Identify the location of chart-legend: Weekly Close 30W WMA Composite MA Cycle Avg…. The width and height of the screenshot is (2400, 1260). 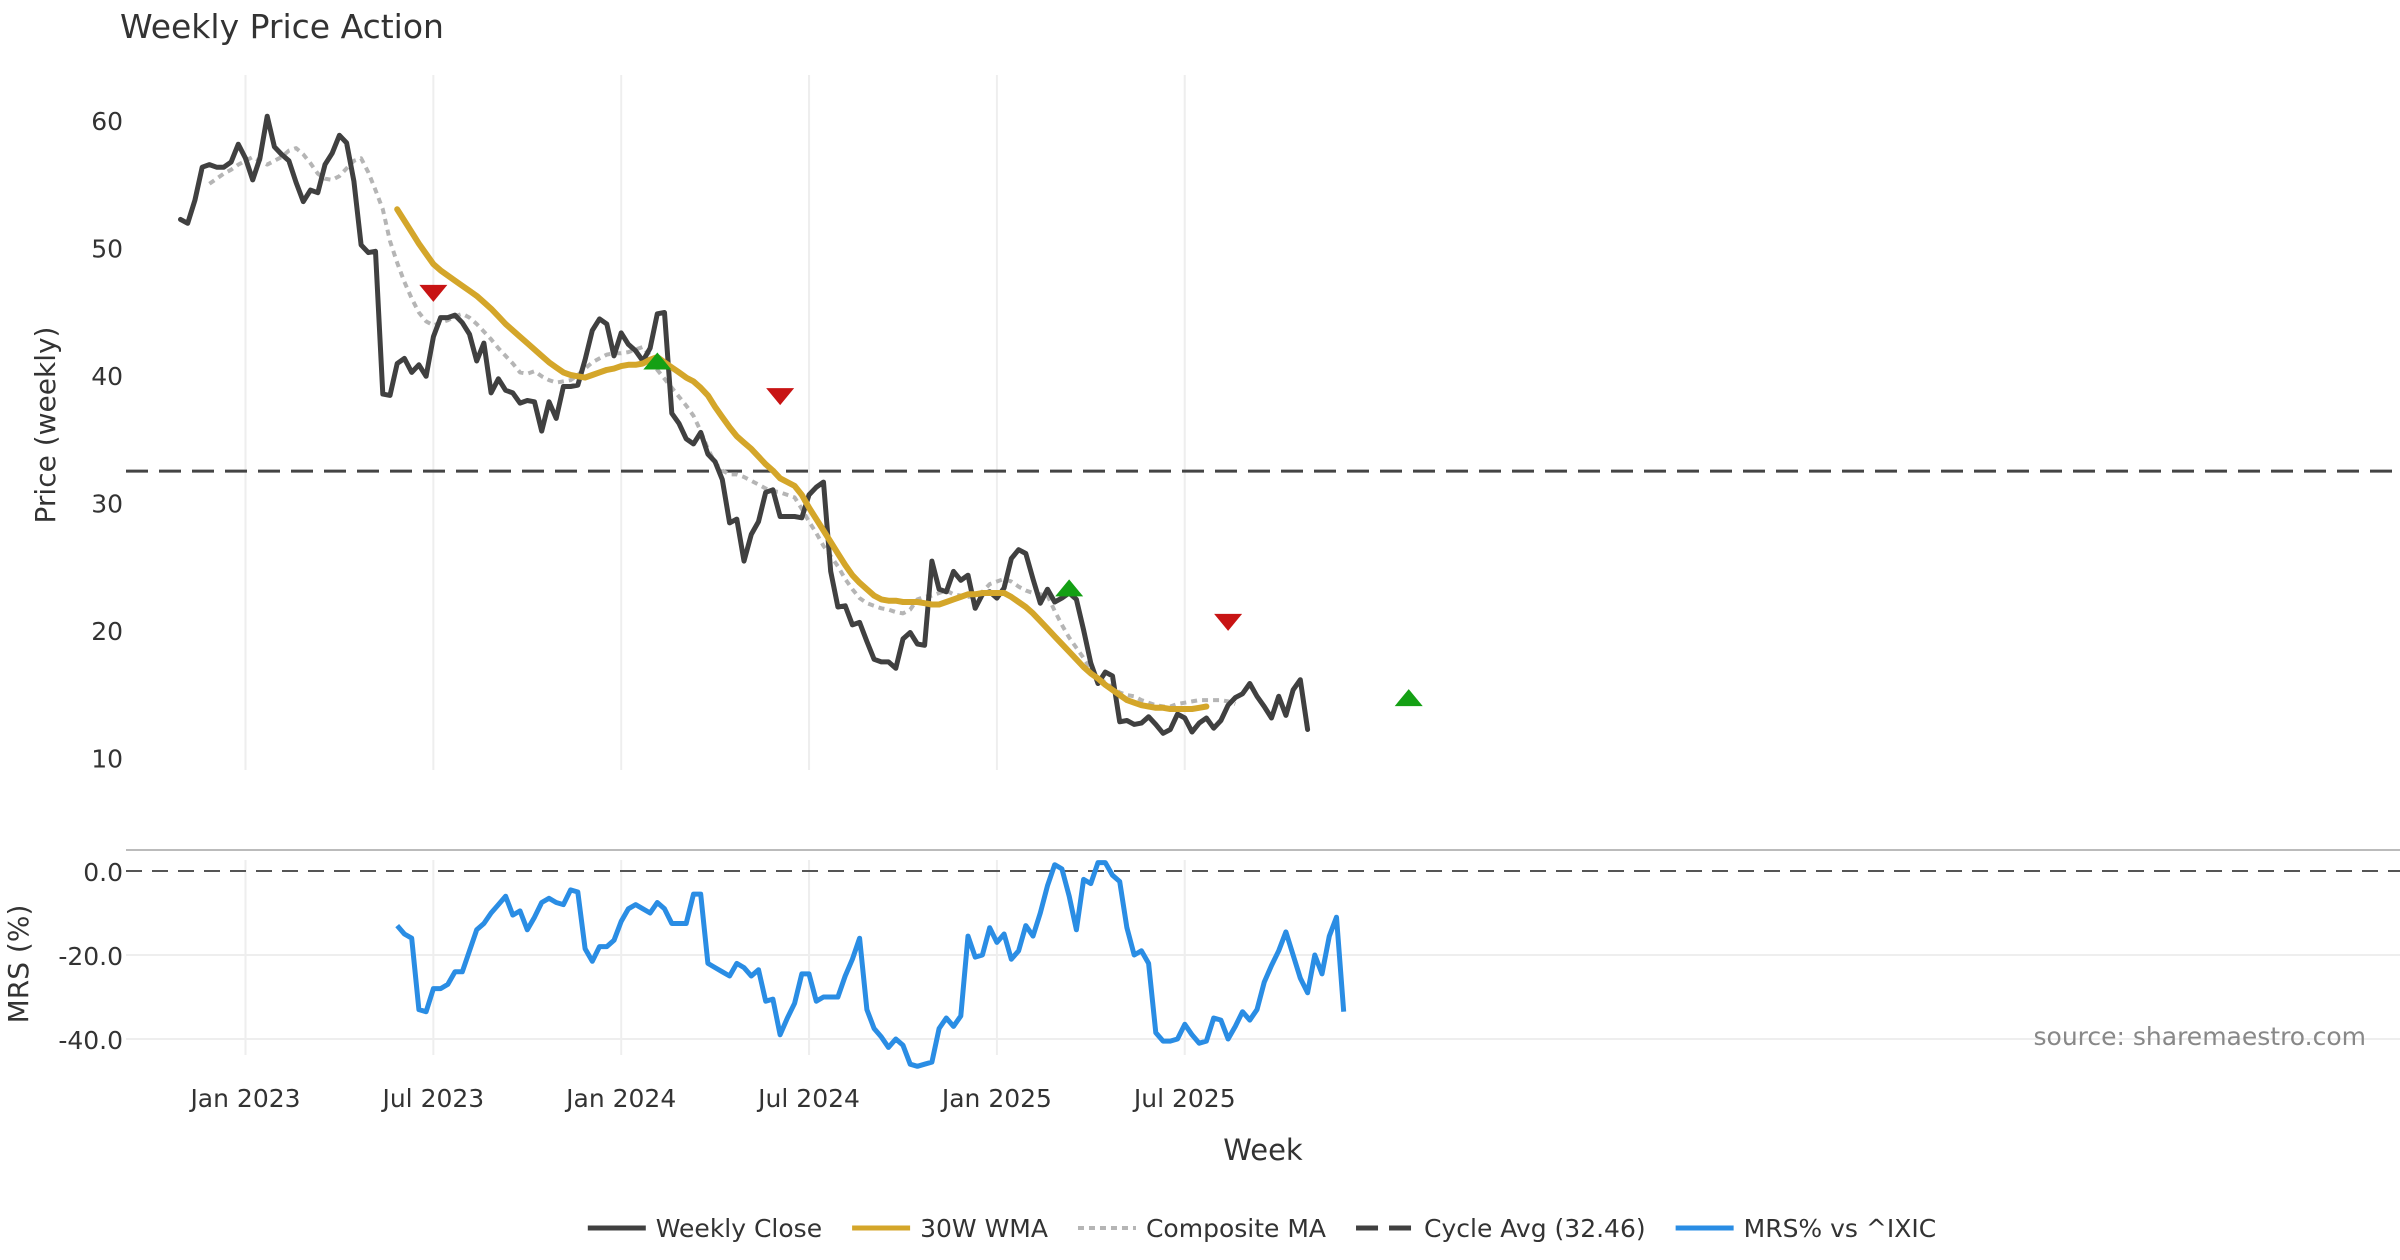
(1262, 1228).